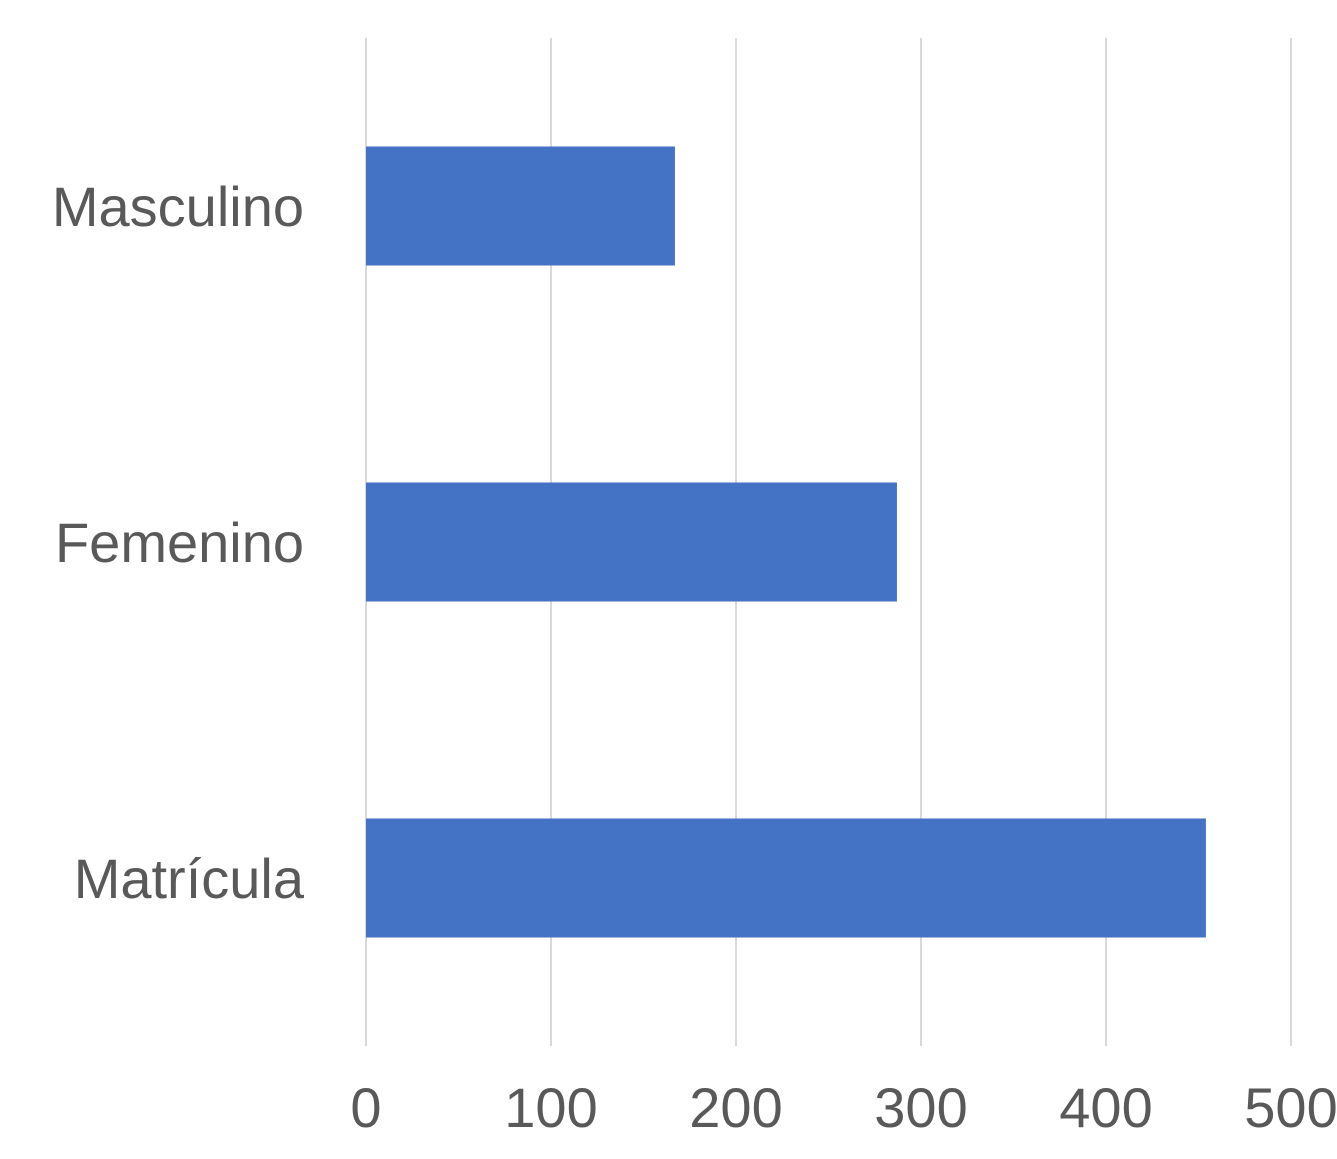 This screenshot has height=1159, width=1337. I want to click on category-label: Femenino, so click(179, 542).